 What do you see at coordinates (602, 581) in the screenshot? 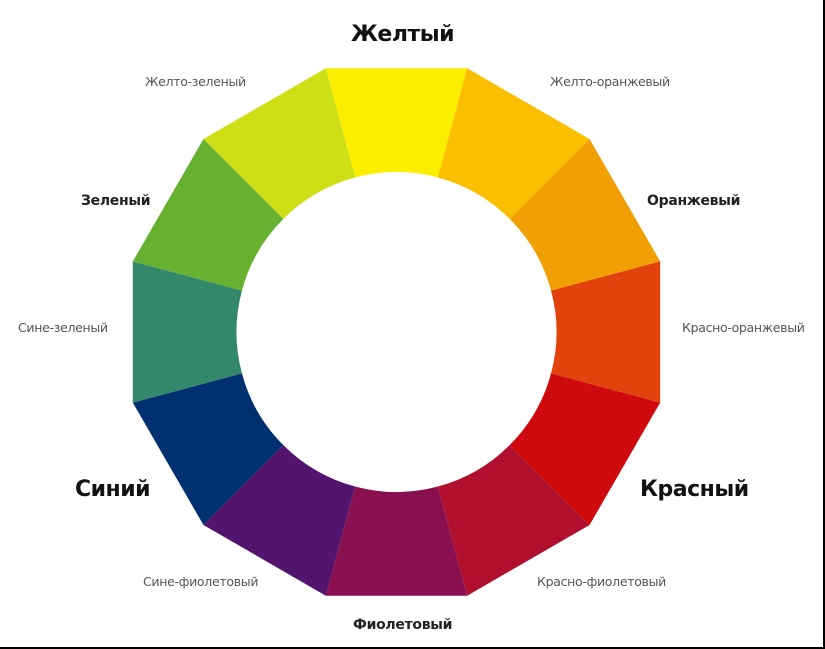
I see `label-red-violet: Красно-фиолетовый` at bounding box center [602, 581].